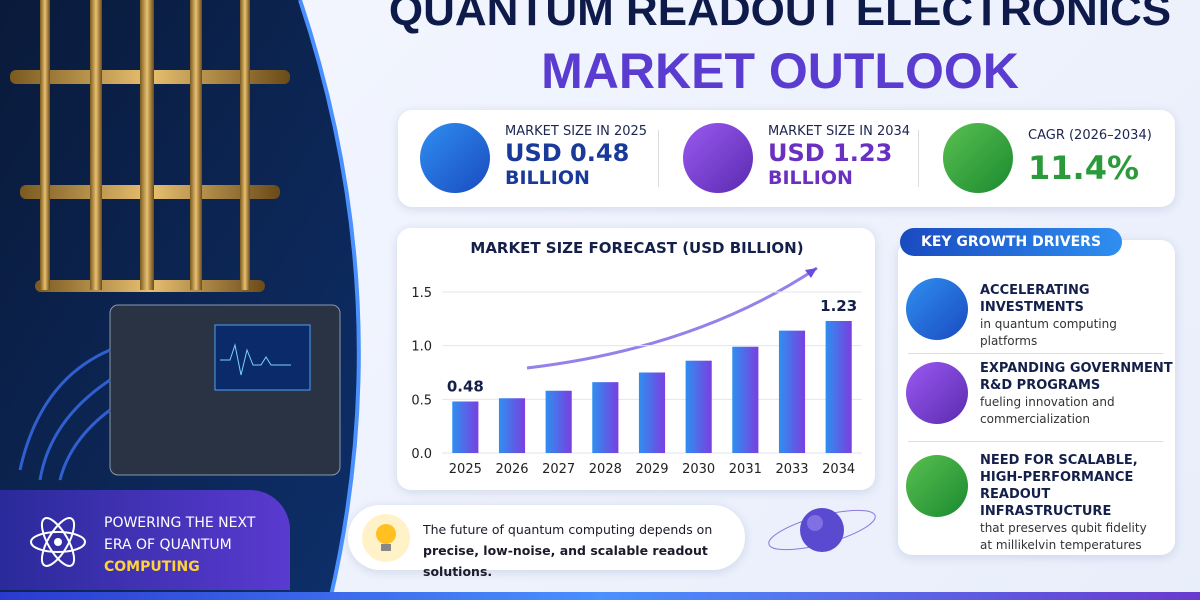  What do you see at coordinates (576, 131) in the screenshot?
I see `stat-label: MARKET SIZE IN 2025` at bounding box center [576, 131].